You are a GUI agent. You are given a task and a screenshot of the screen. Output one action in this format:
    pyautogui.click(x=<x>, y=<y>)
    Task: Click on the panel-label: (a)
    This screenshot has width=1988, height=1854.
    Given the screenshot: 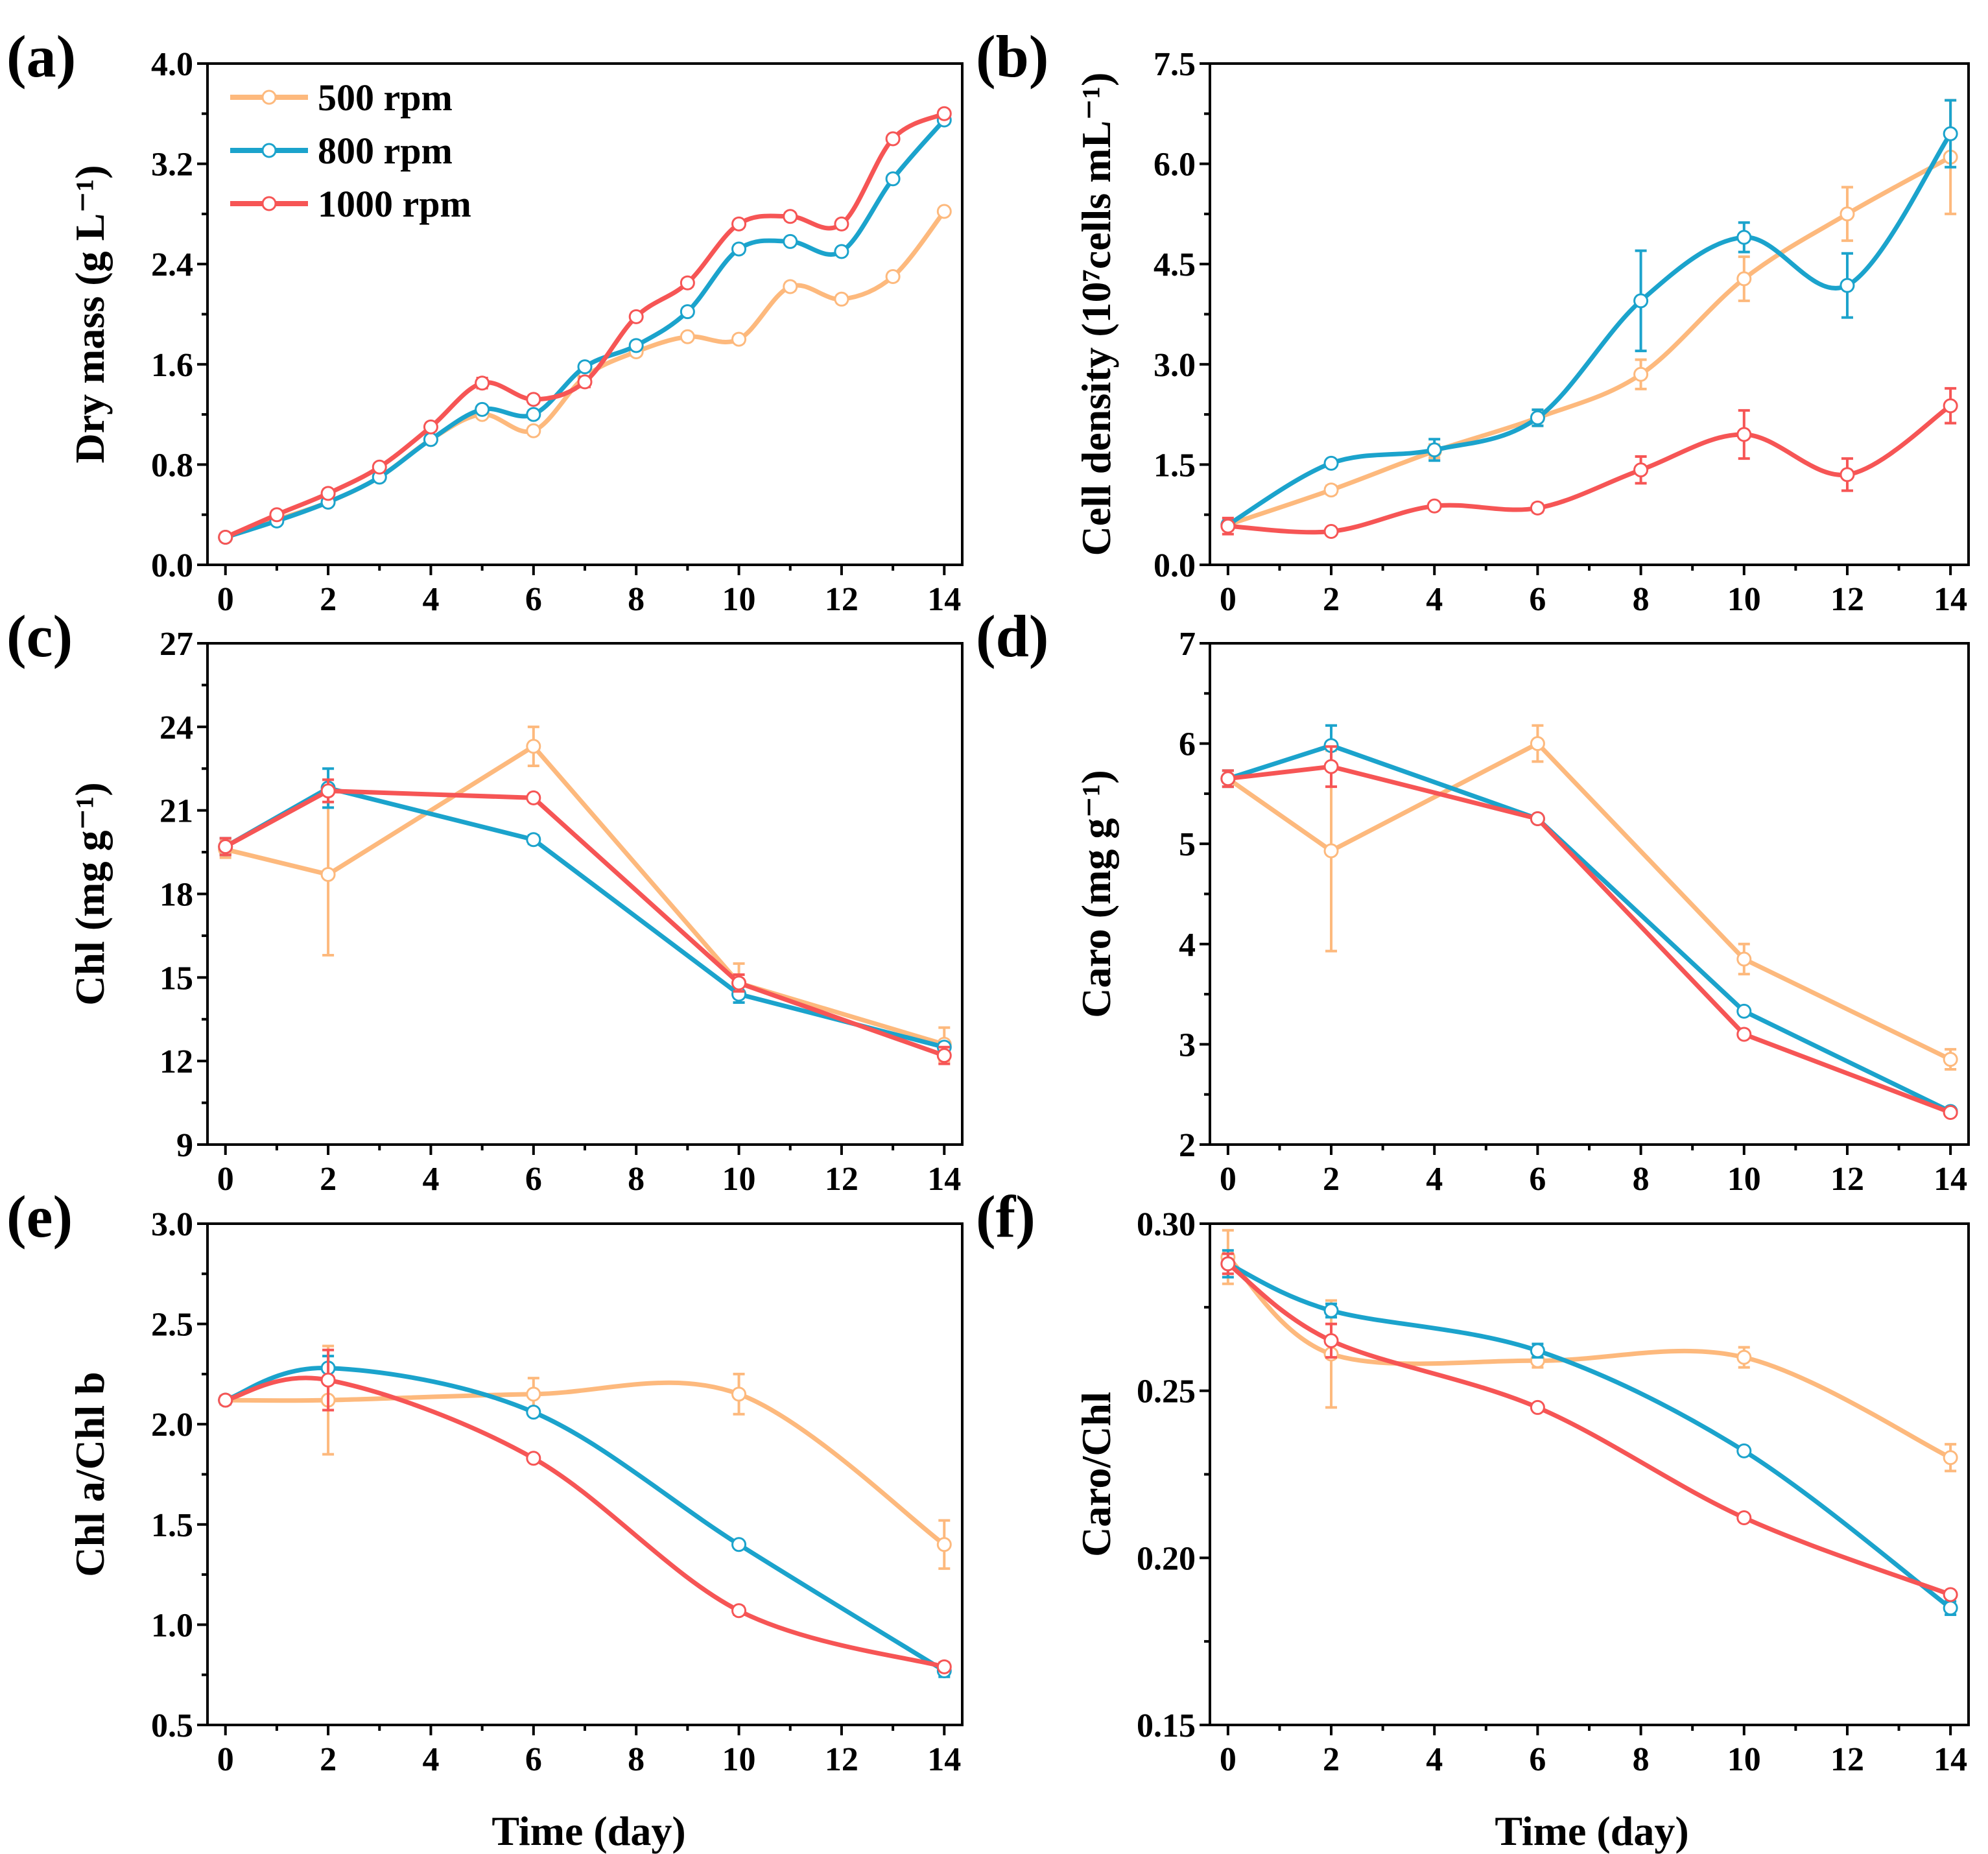 What is the action you would take?
    pyautogui.click(x=41, y=56)
    